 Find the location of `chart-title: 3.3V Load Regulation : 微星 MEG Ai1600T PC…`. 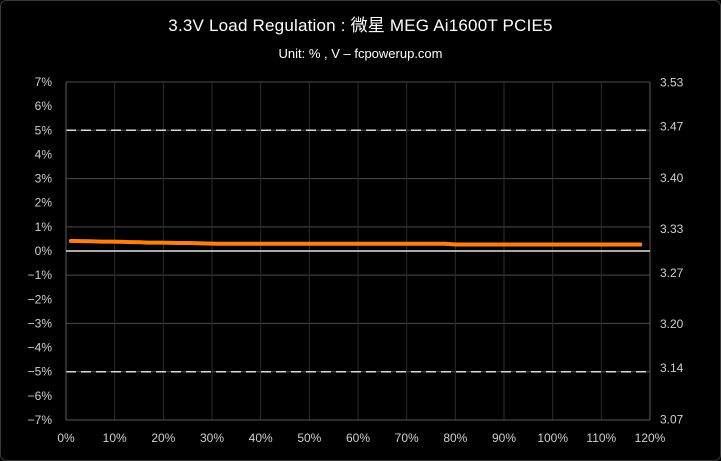

chart-title: 3.3V Load Regulation : 微星 MEG Ai1600T PC… is located at coordinates (360, 25).